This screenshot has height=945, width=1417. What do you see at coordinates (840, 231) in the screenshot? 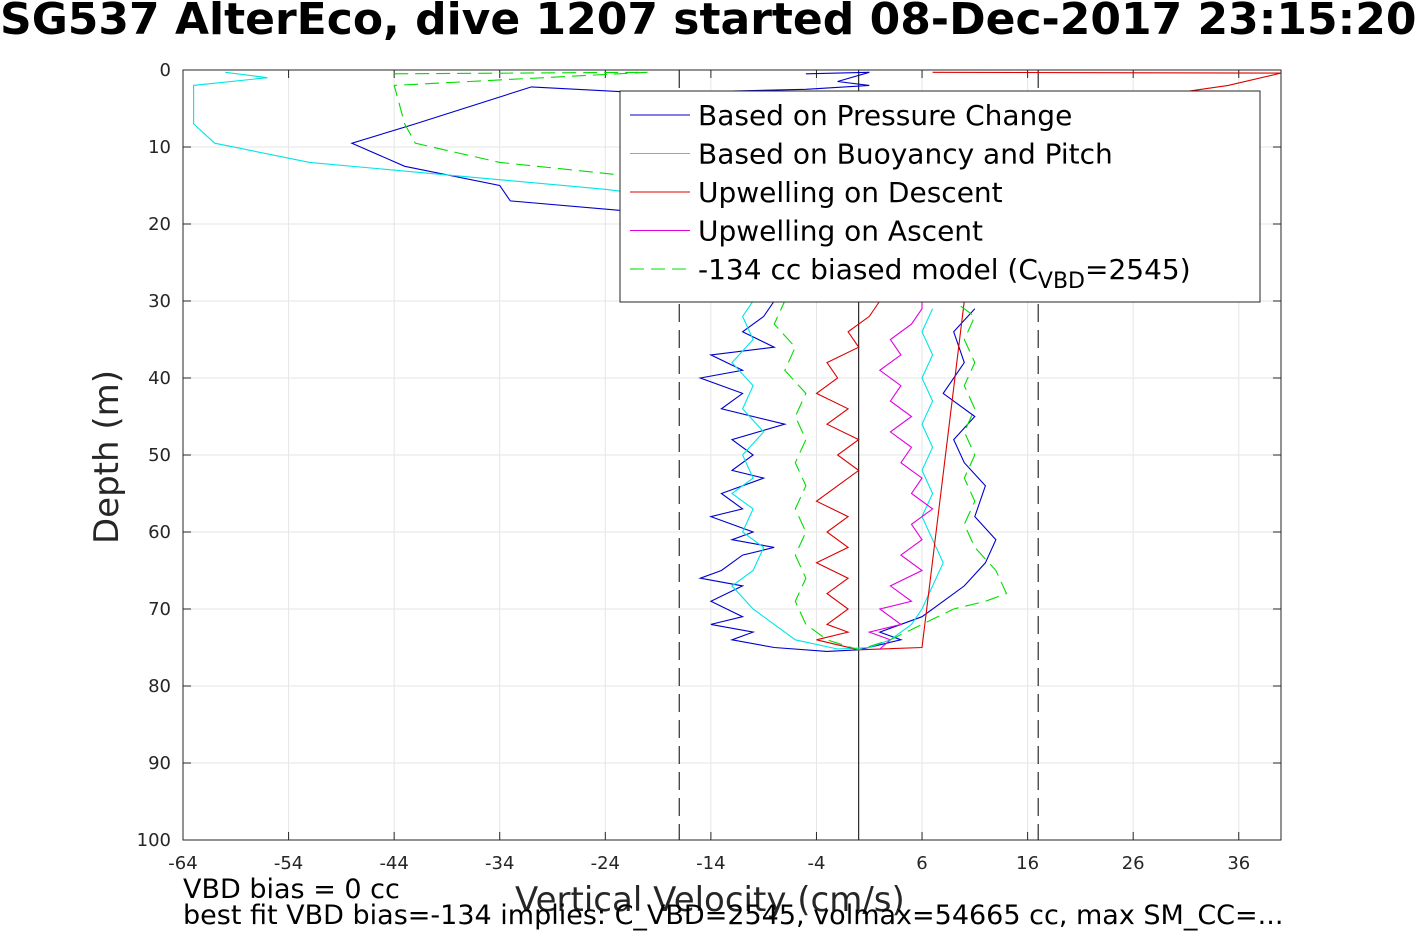
I see `legend-label-3: Upwelling on Ascent` at bounding box center [840, 231].